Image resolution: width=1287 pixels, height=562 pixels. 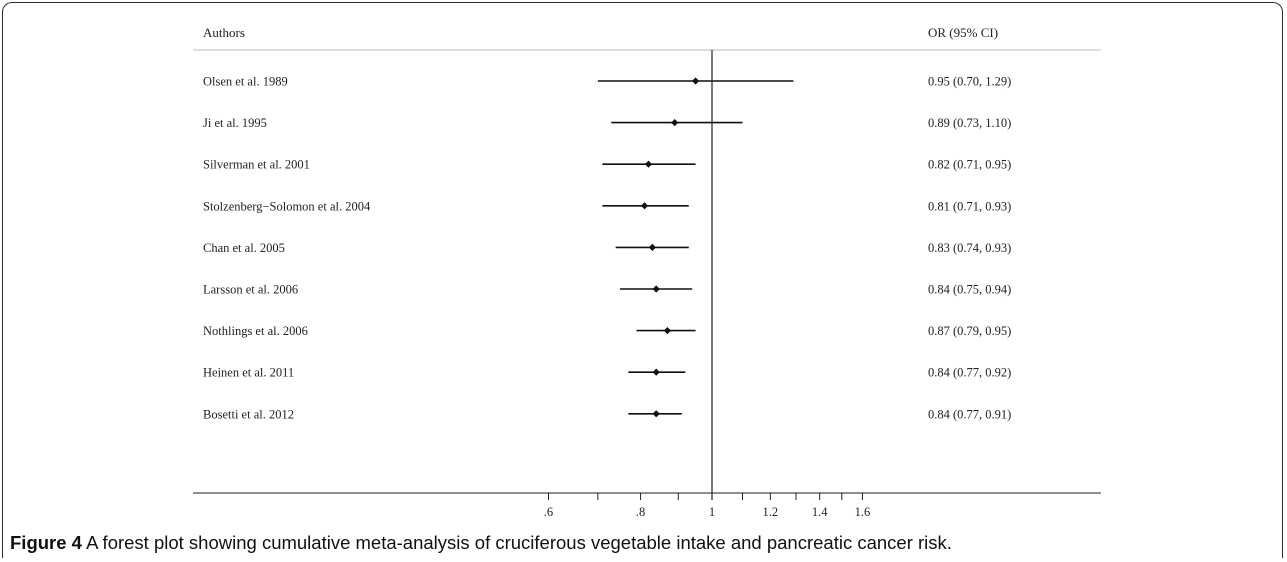 What do you see at coordinates (963, 32) in the screenshot?
I see `or-ci-header: OR (95% CI)` at bounding box center [963, 32].